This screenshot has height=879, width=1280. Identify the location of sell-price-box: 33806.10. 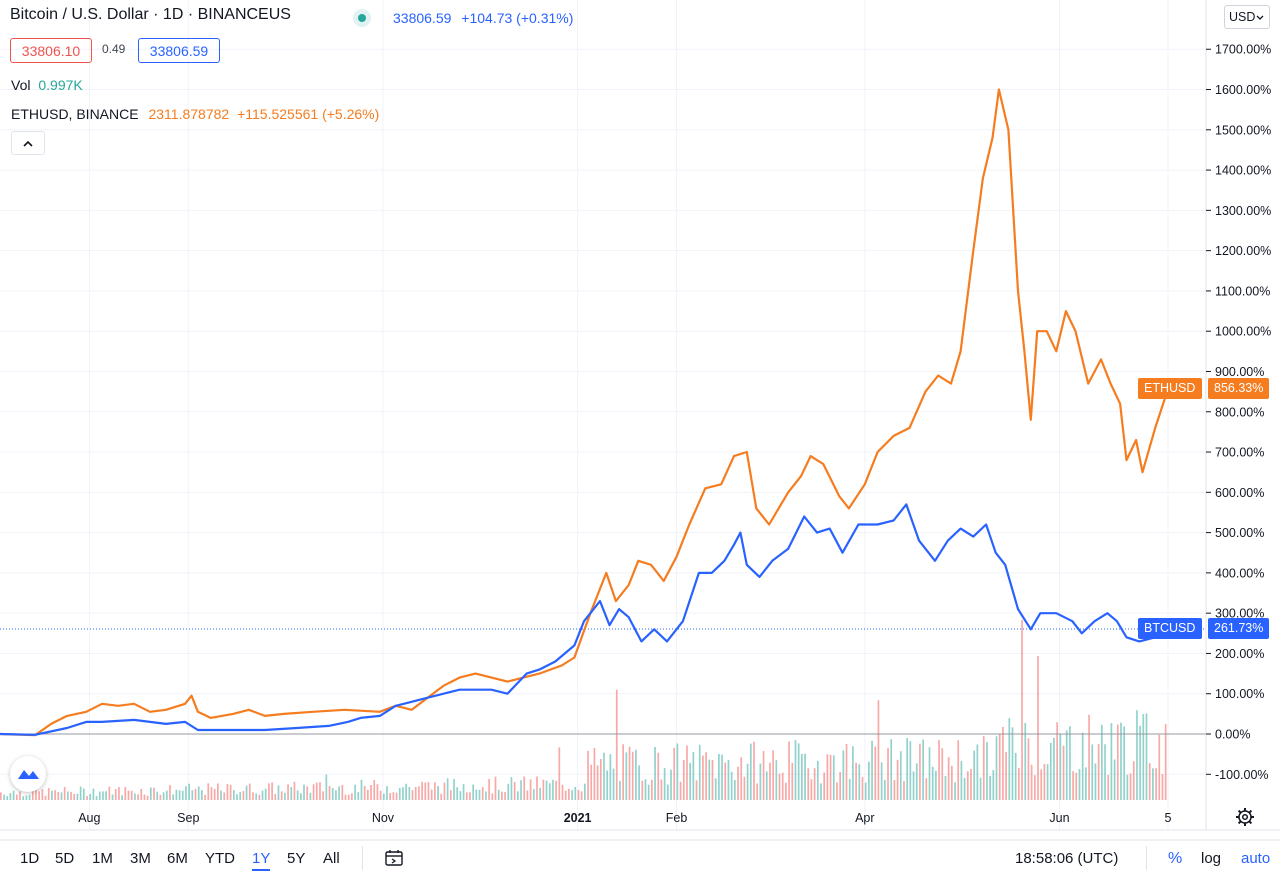
(51, 50).